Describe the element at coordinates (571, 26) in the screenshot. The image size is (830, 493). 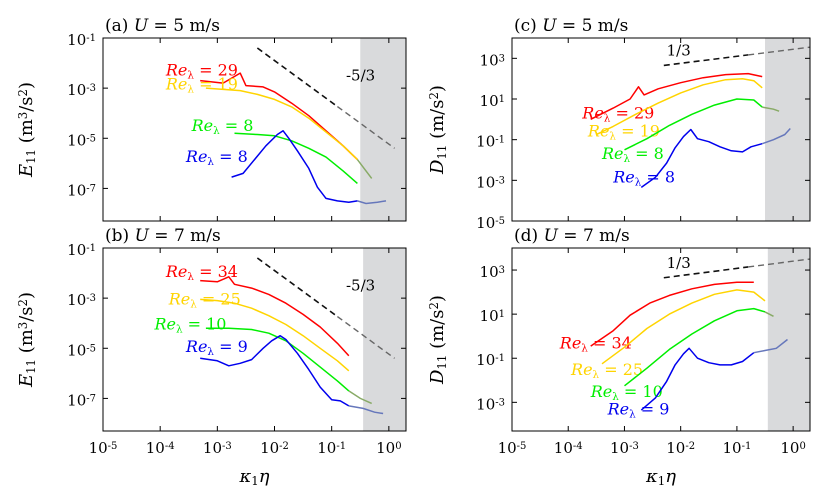
I see `panel-title: (c) U = 5 m/s` at that location.